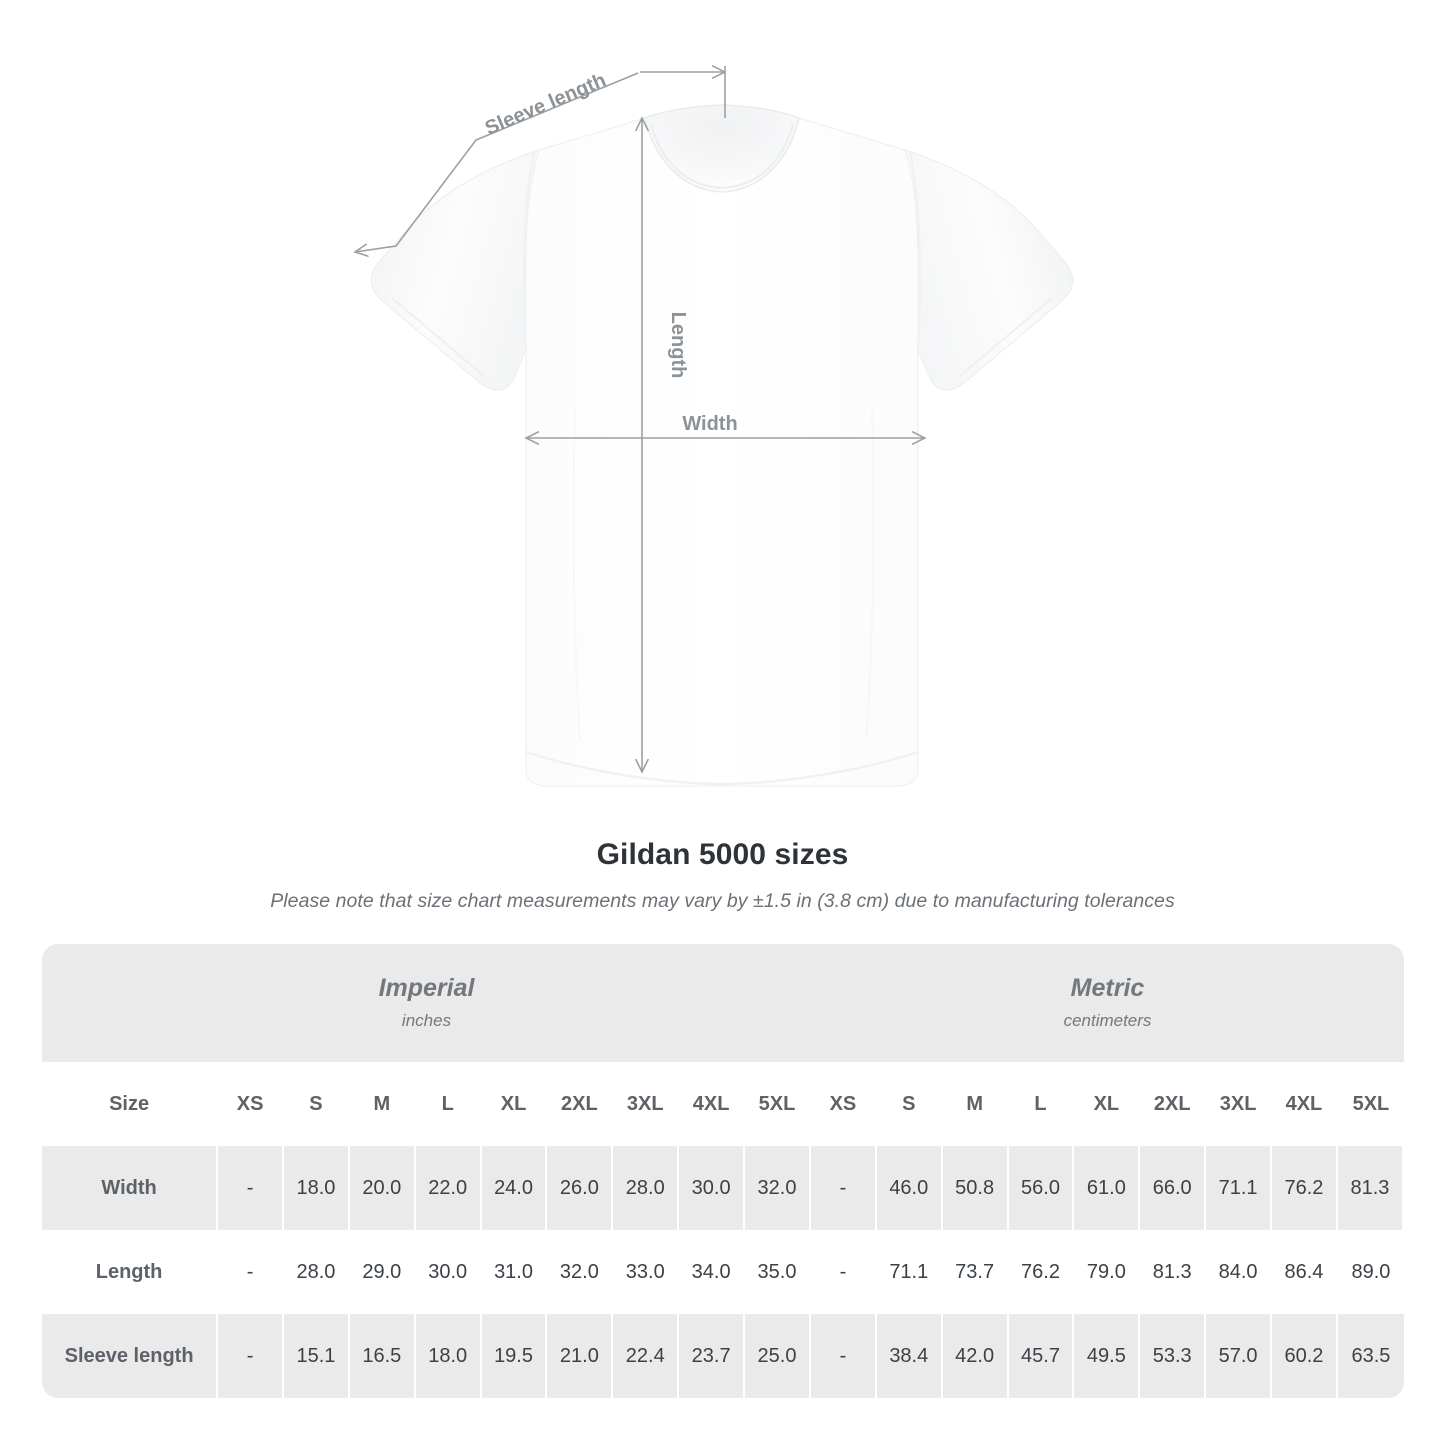  Describe the element at coordinates (778, 1356) in the screenshot. I see `cell-sleeve-imperial-5xl: 25.0` at that location.